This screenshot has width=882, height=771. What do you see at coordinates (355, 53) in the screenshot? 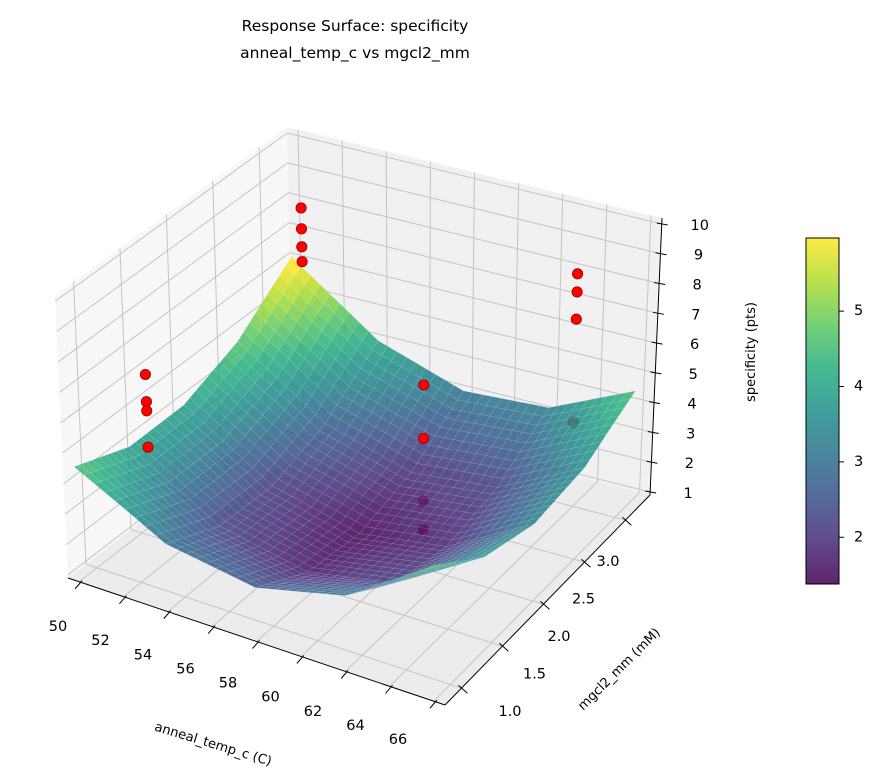
I see `chart-subtitle: anneal_temp_c vs mgcl2_mm` at bounding box center [355, 53].